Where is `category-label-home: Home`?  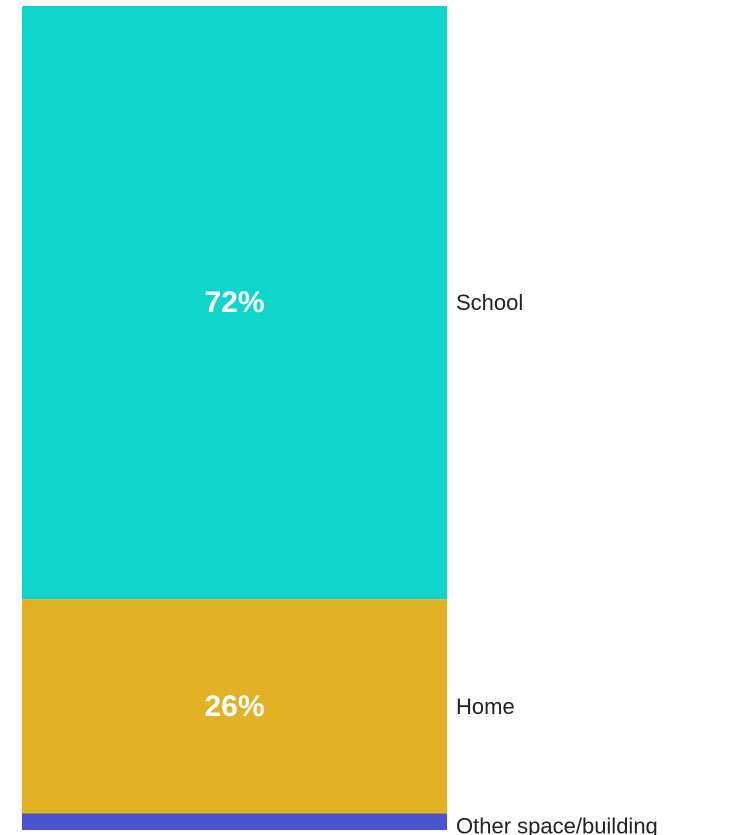 category-label-home: Home is located at coordinates (485, 706).